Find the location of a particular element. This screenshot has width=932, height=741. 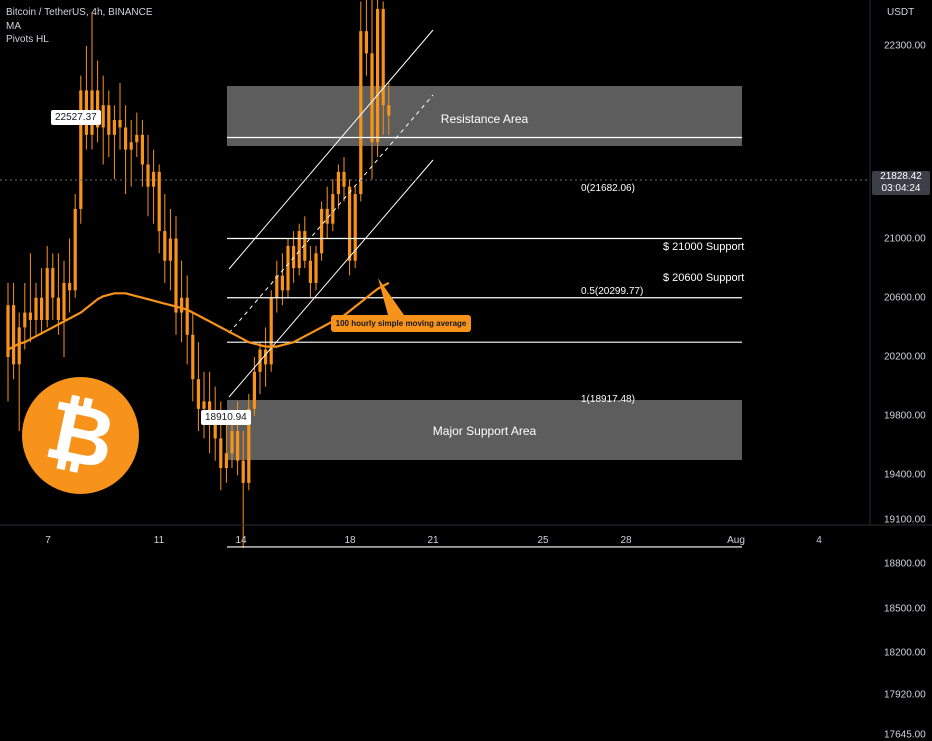

current-price-badge: 21828.42 03:04:24 is located at coordinates (901, 183).